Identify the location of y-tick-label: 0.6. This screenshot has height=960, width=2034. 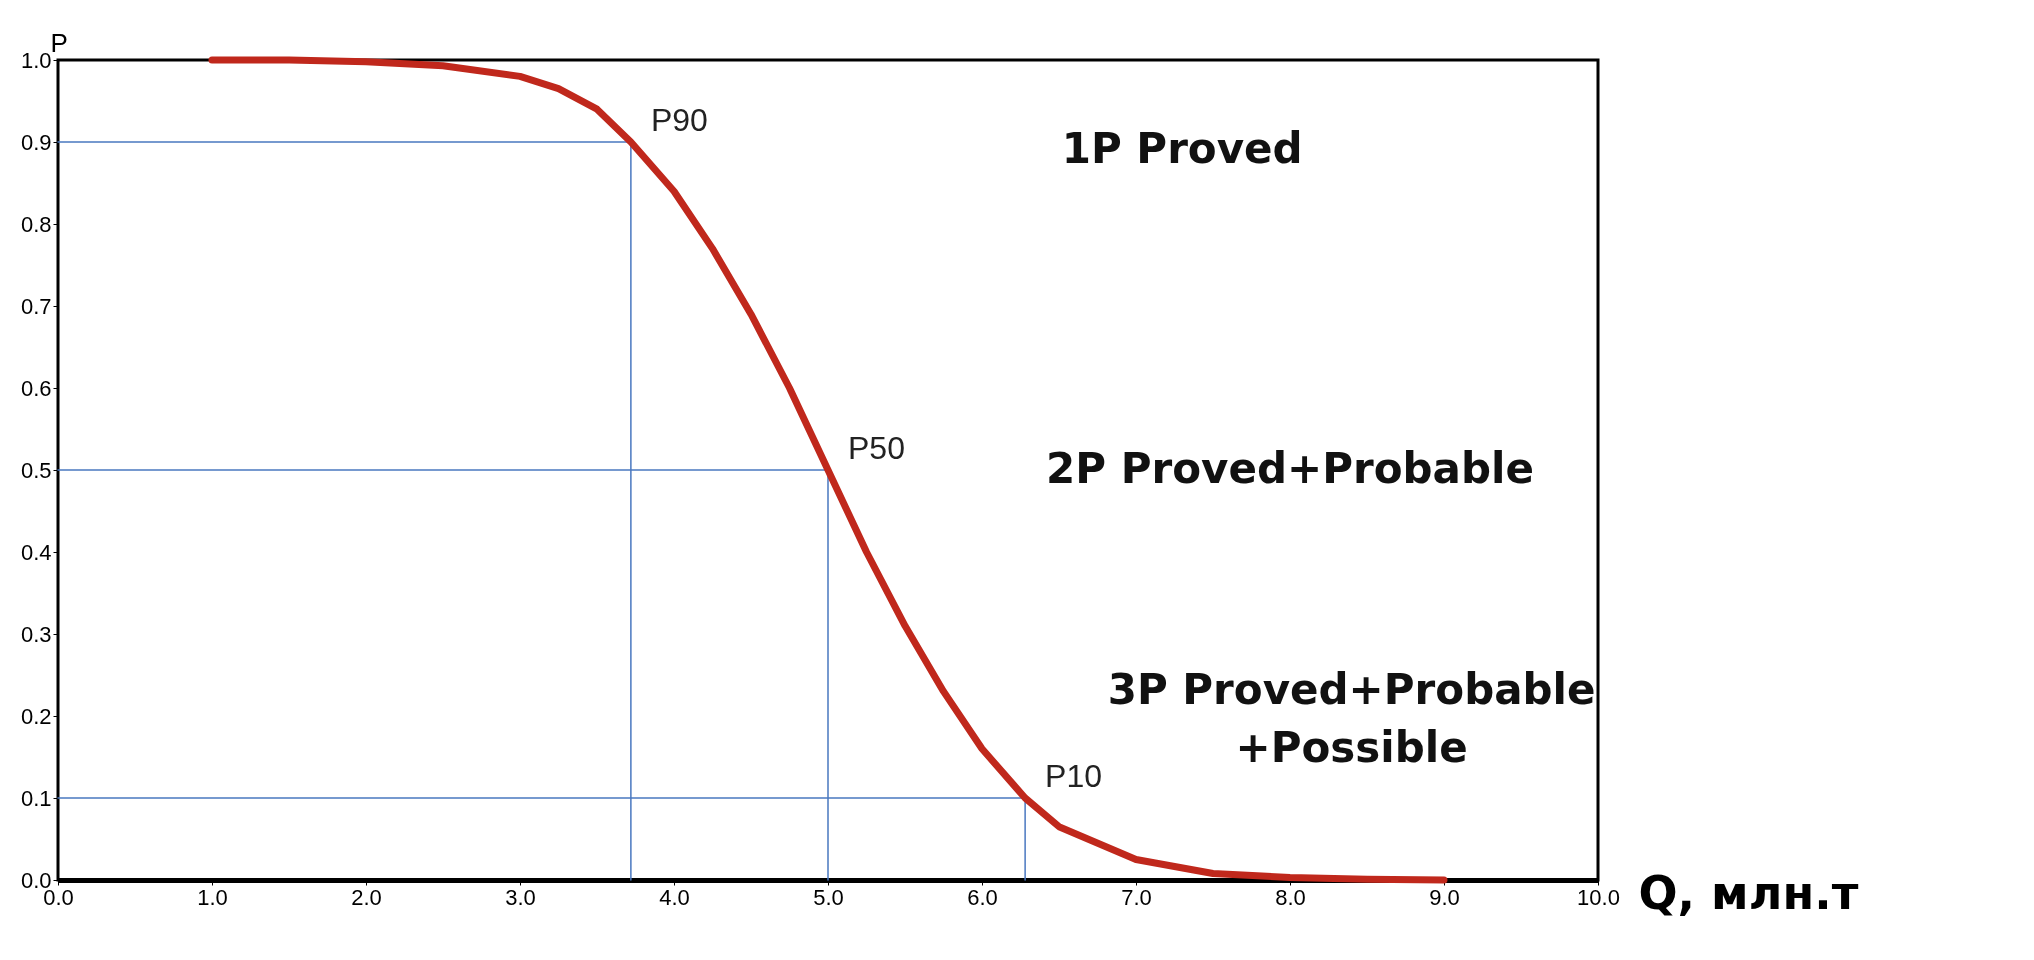
(36, 388).